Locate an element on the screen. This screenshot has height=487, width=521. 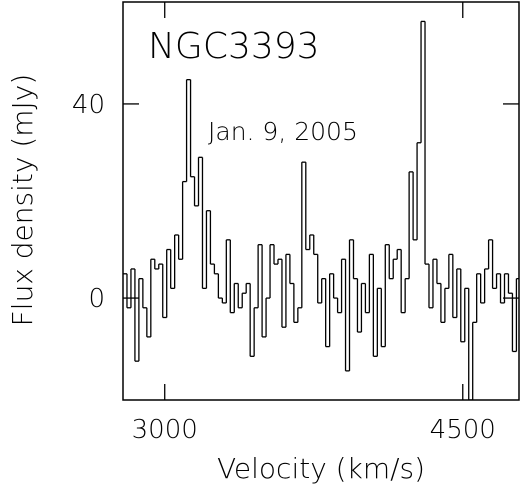
x-tick-label: 4500 is located at coordinates (463, 430).